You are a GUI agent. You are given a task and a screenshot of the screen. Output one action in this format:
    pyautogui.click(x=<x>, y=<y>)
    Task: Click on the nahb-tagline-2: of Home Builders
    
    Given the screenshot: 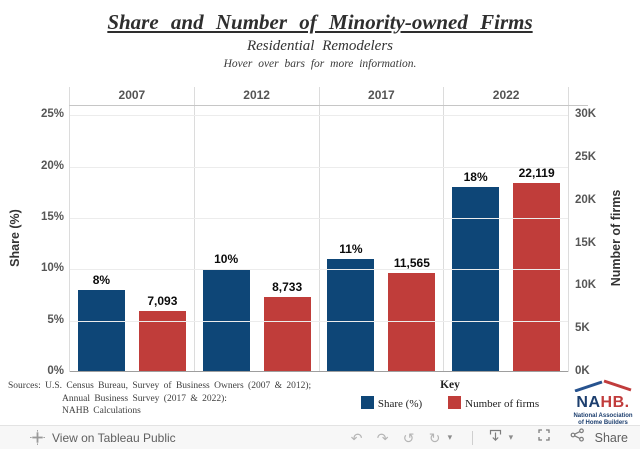 What is the action you would take?
    pyautogui.click(x=603, y=422)
    